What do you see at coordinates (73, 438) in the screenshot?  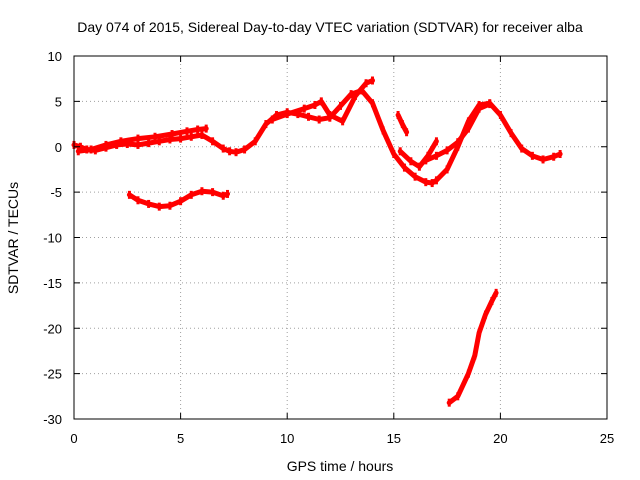 I see `x-tick-label: 0` at bounding box center [73, 438].